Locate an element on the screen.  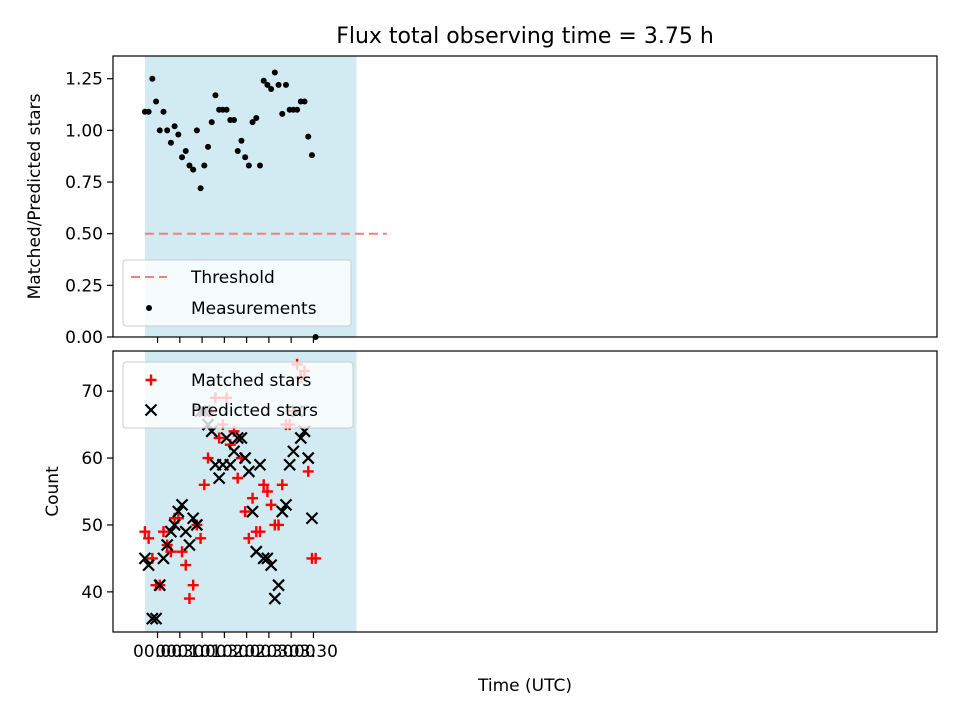
x-tick-label: 03:30 is located at coordinates (313, 652).